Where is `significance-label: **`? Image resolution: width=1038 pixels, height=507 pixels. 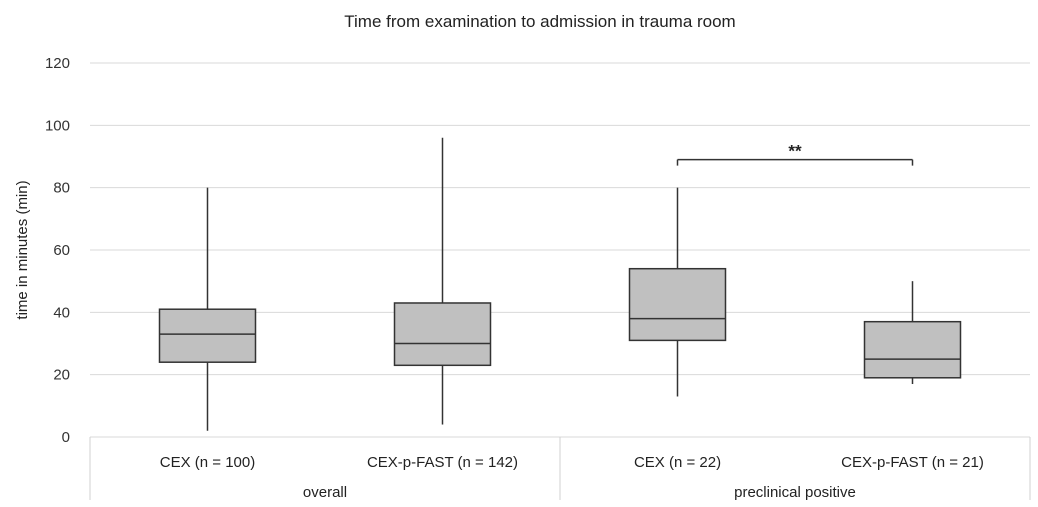 significance-label: ** is located at coordinates (795, 151).